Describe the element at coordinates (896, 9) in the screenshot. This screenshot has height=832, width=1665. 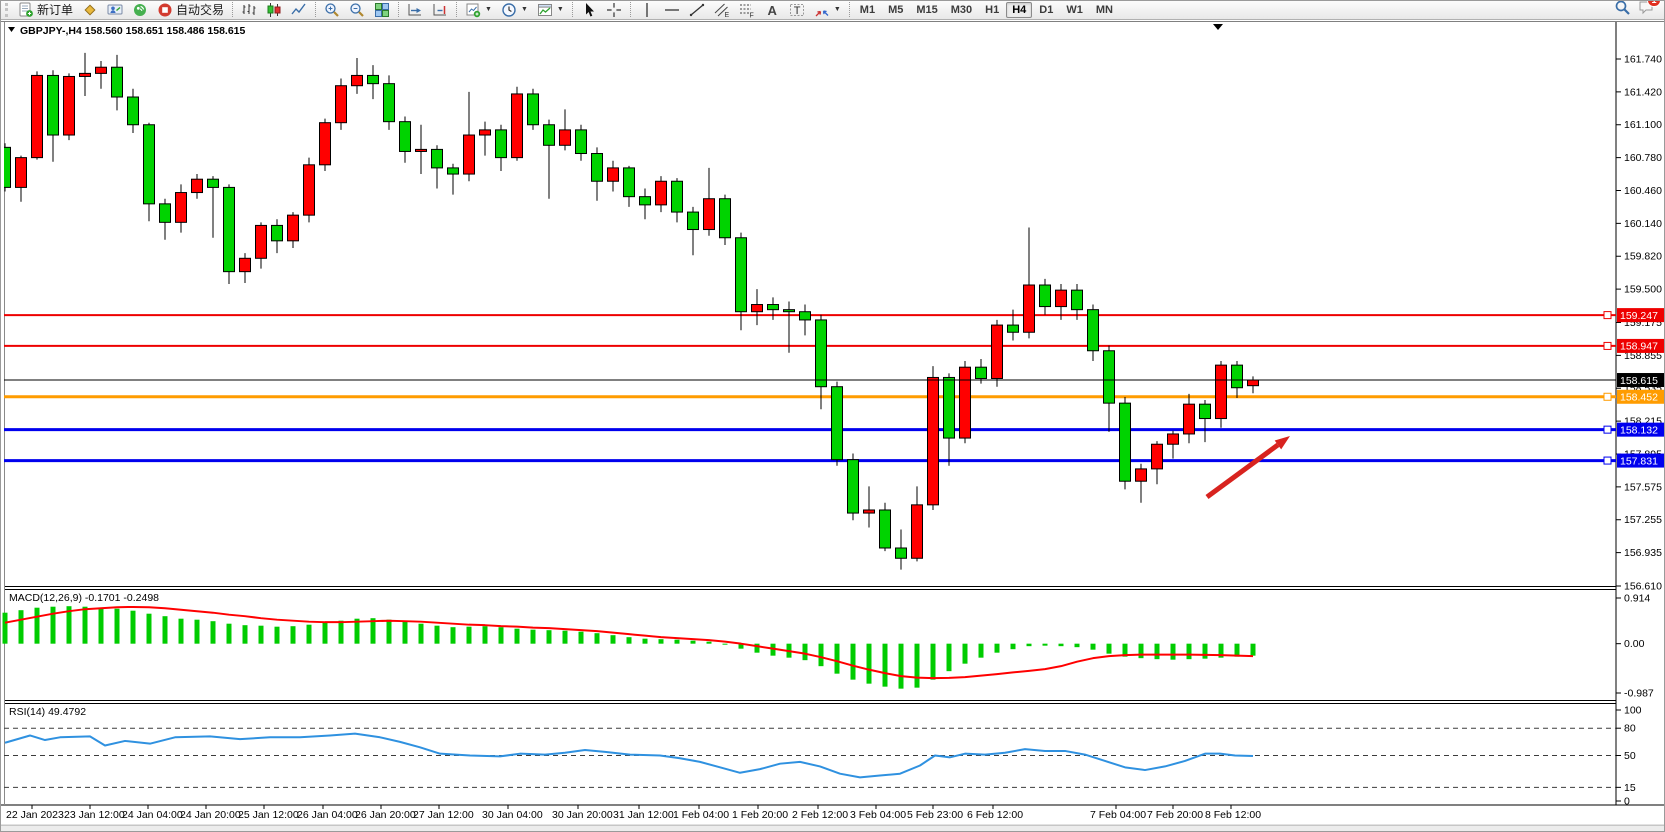
I see `timeframe-m5-button: M5` at that location.